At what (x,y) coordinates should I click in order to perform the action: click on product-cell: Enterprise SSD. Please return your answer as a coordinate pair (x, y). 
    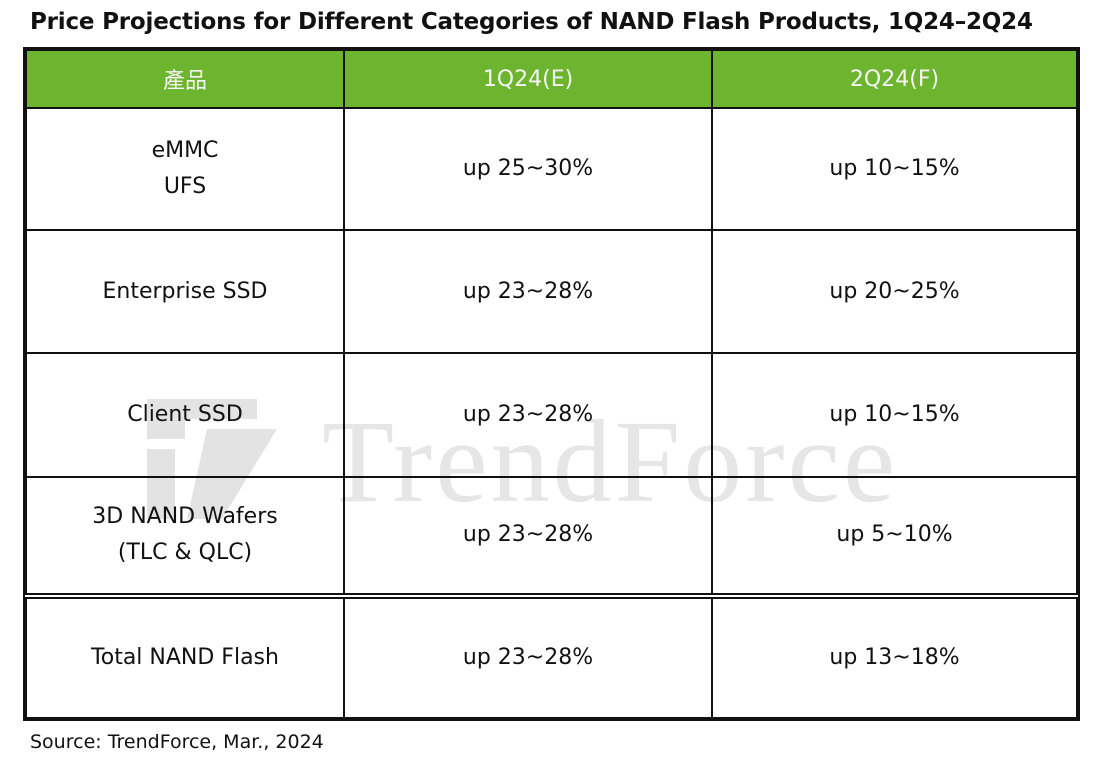
    Looking at the image, I should click on (185, 292).